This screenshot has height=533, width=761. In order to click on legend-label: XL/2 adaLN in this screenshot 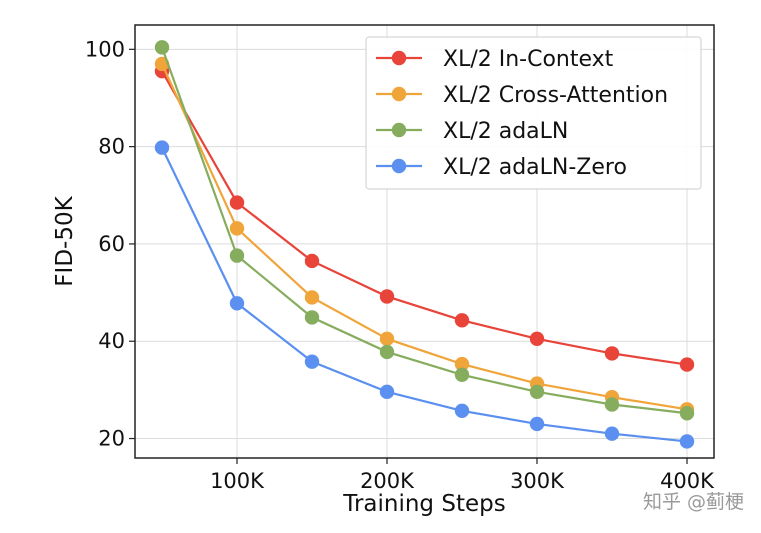, I will do `click(505, 131)`.